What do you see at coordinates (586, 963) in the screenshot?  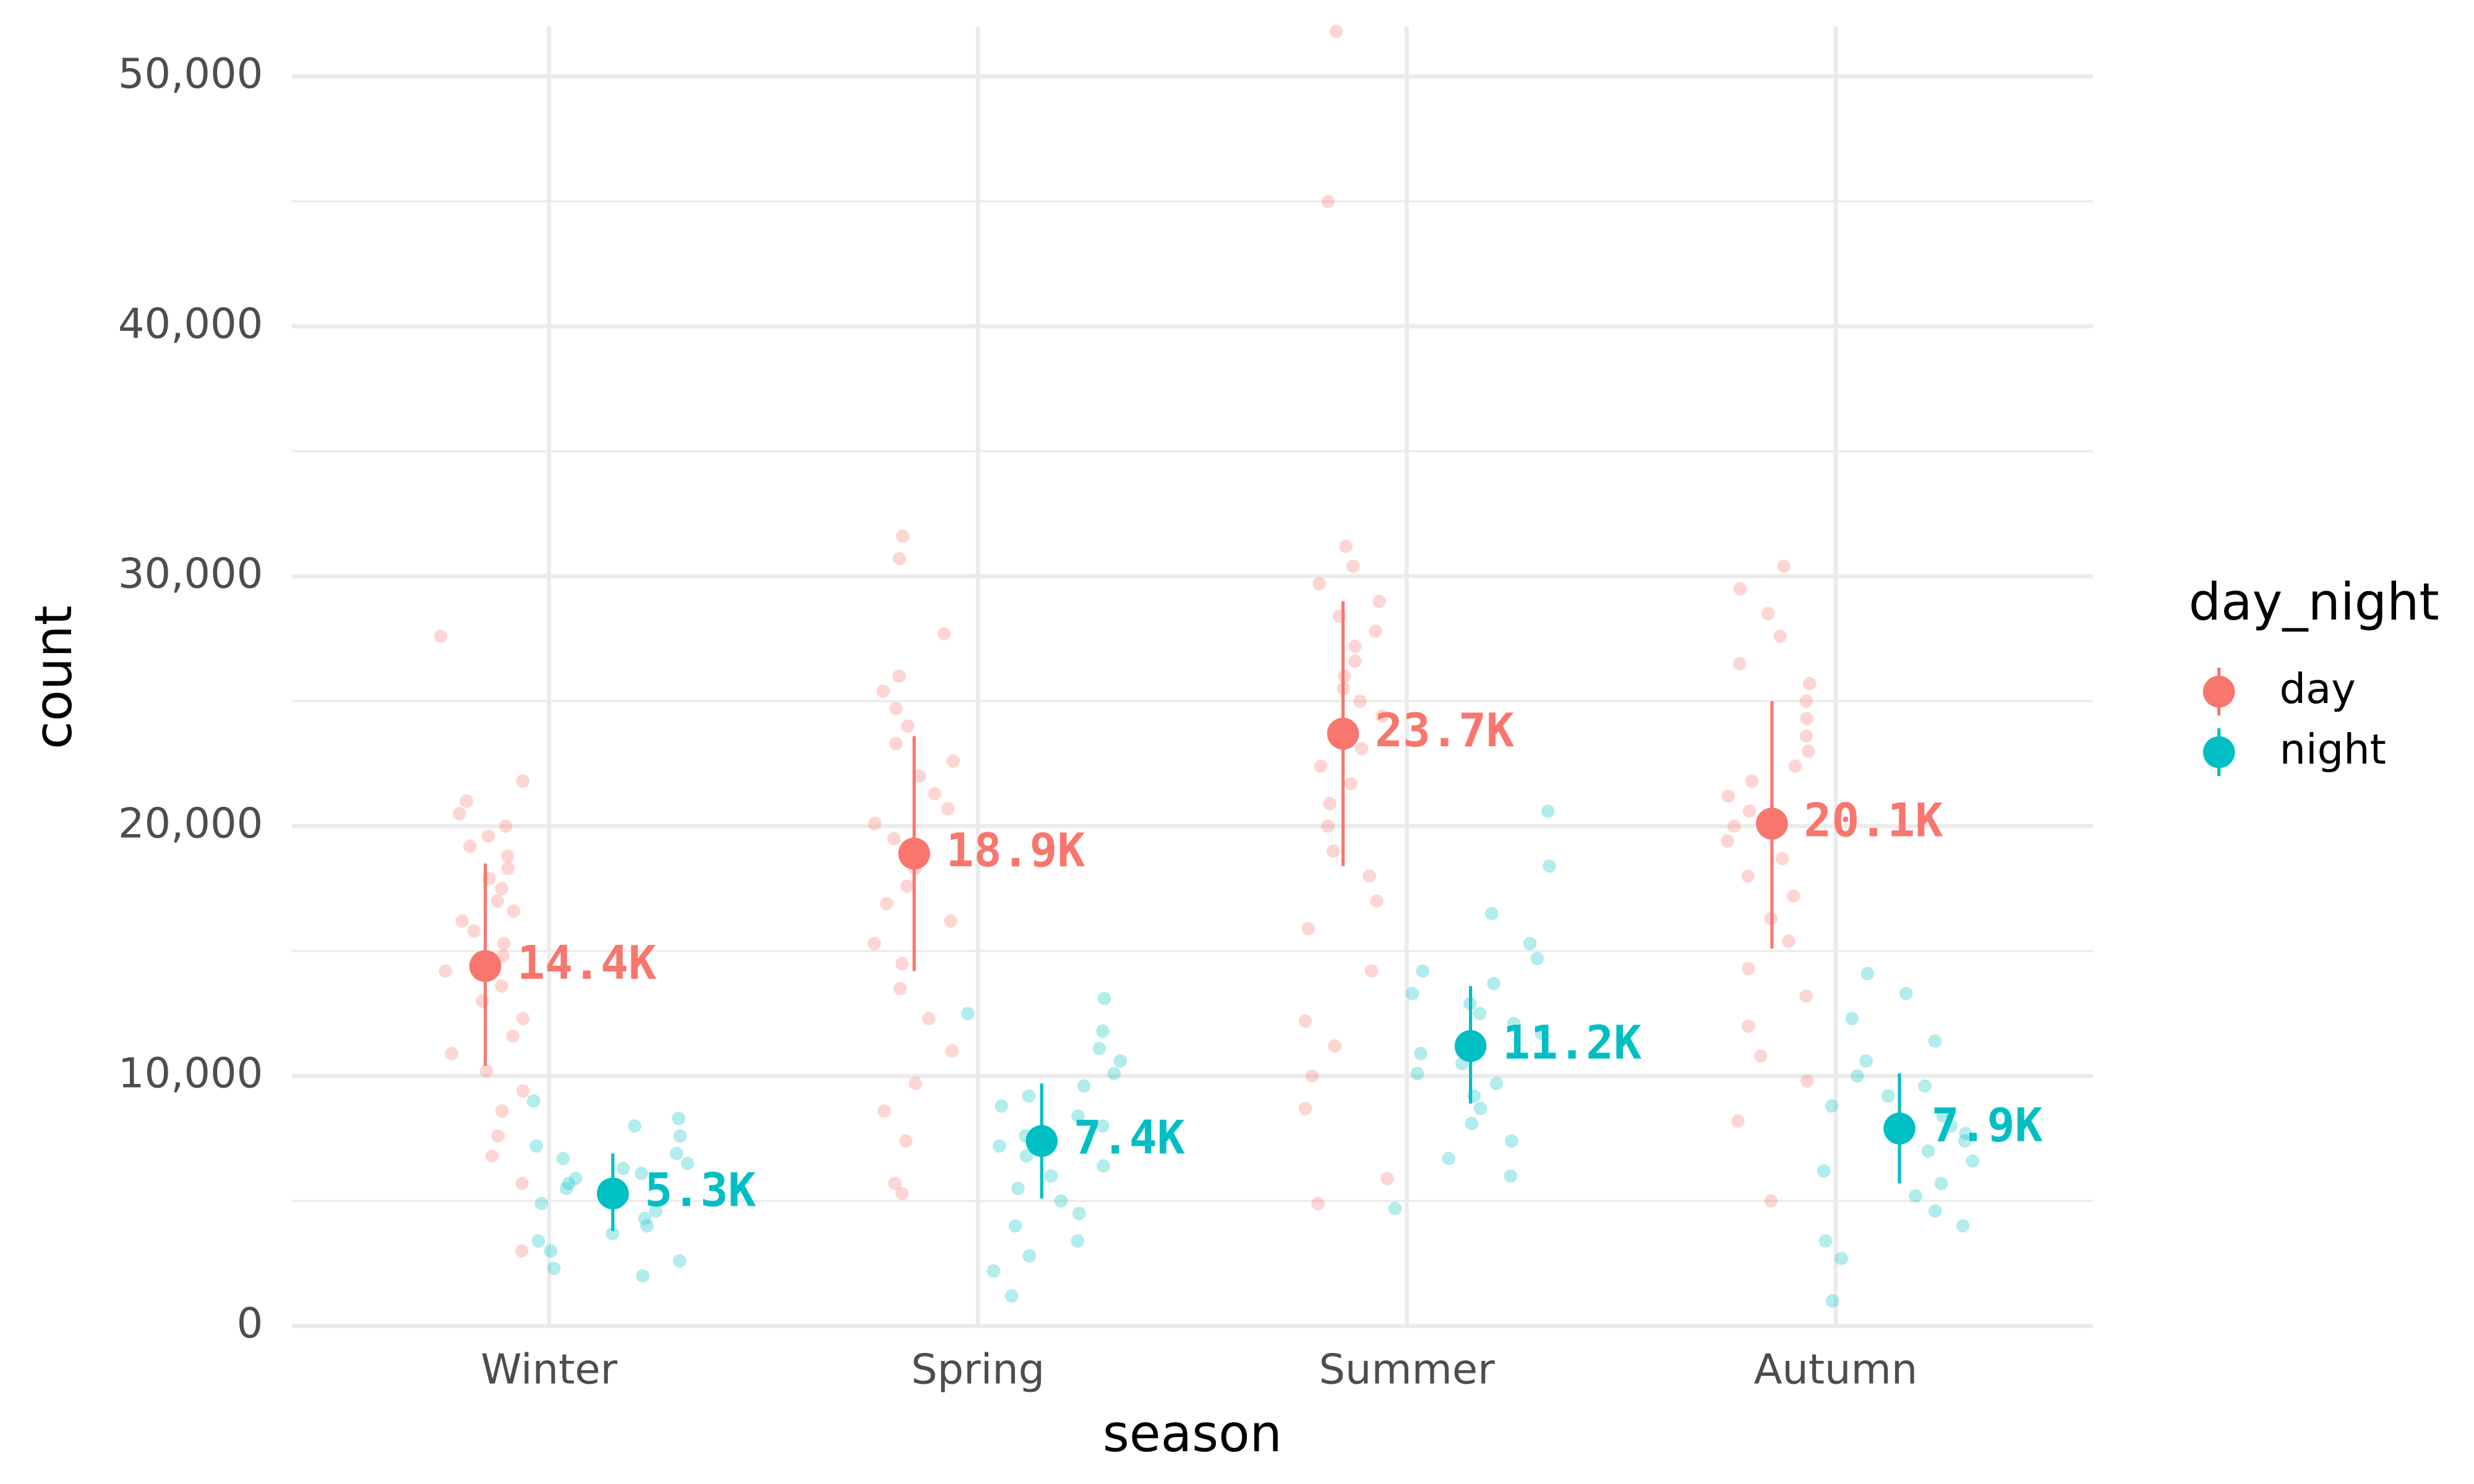 I see `value-label: 14.4K` at bounding box center [586, 963].